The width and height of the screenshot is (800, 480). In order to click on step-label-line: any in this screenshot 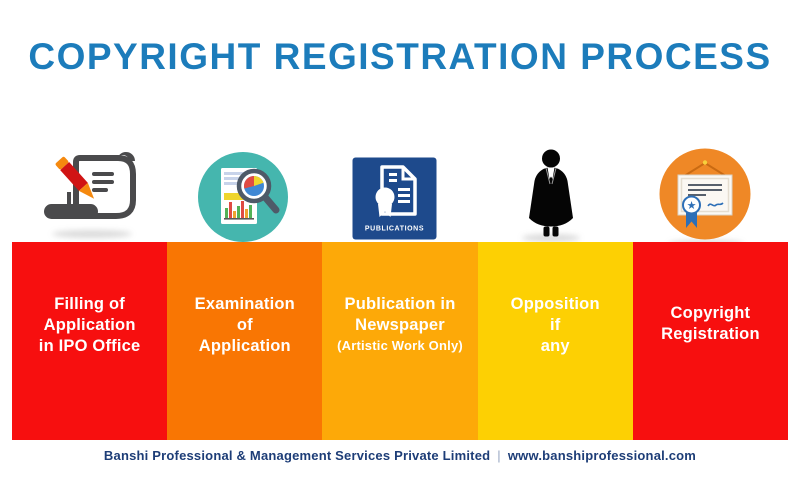, I will do `click(555, 346)`.